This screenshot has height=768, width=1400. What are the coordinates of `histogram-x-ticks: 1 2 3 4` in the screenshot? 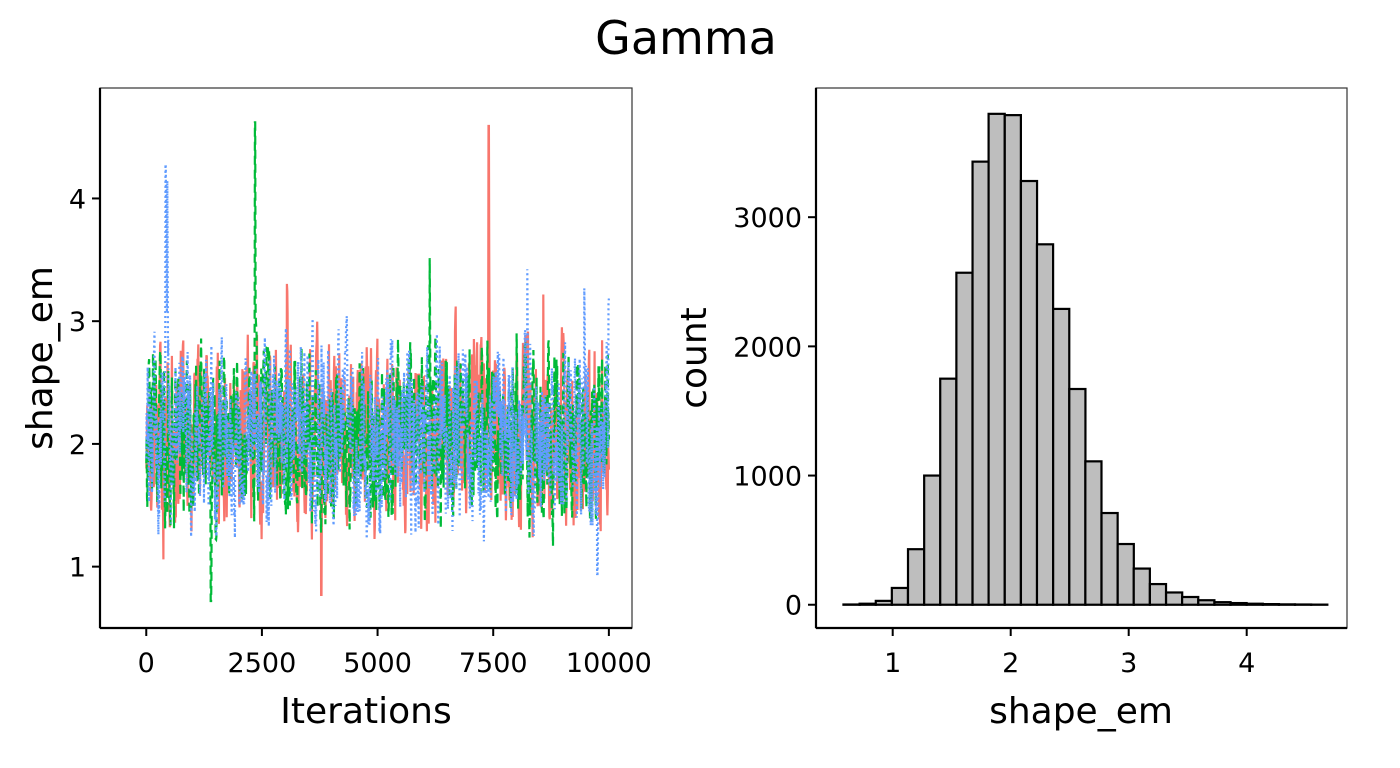 It's located at (1069, 653).